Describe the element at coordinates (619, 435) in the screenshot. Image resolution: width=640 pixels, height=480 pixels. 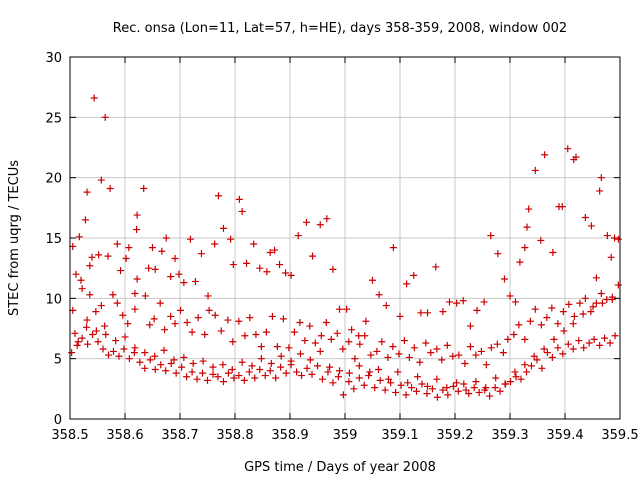
I see `x-tick-label: 359.5` at that location.